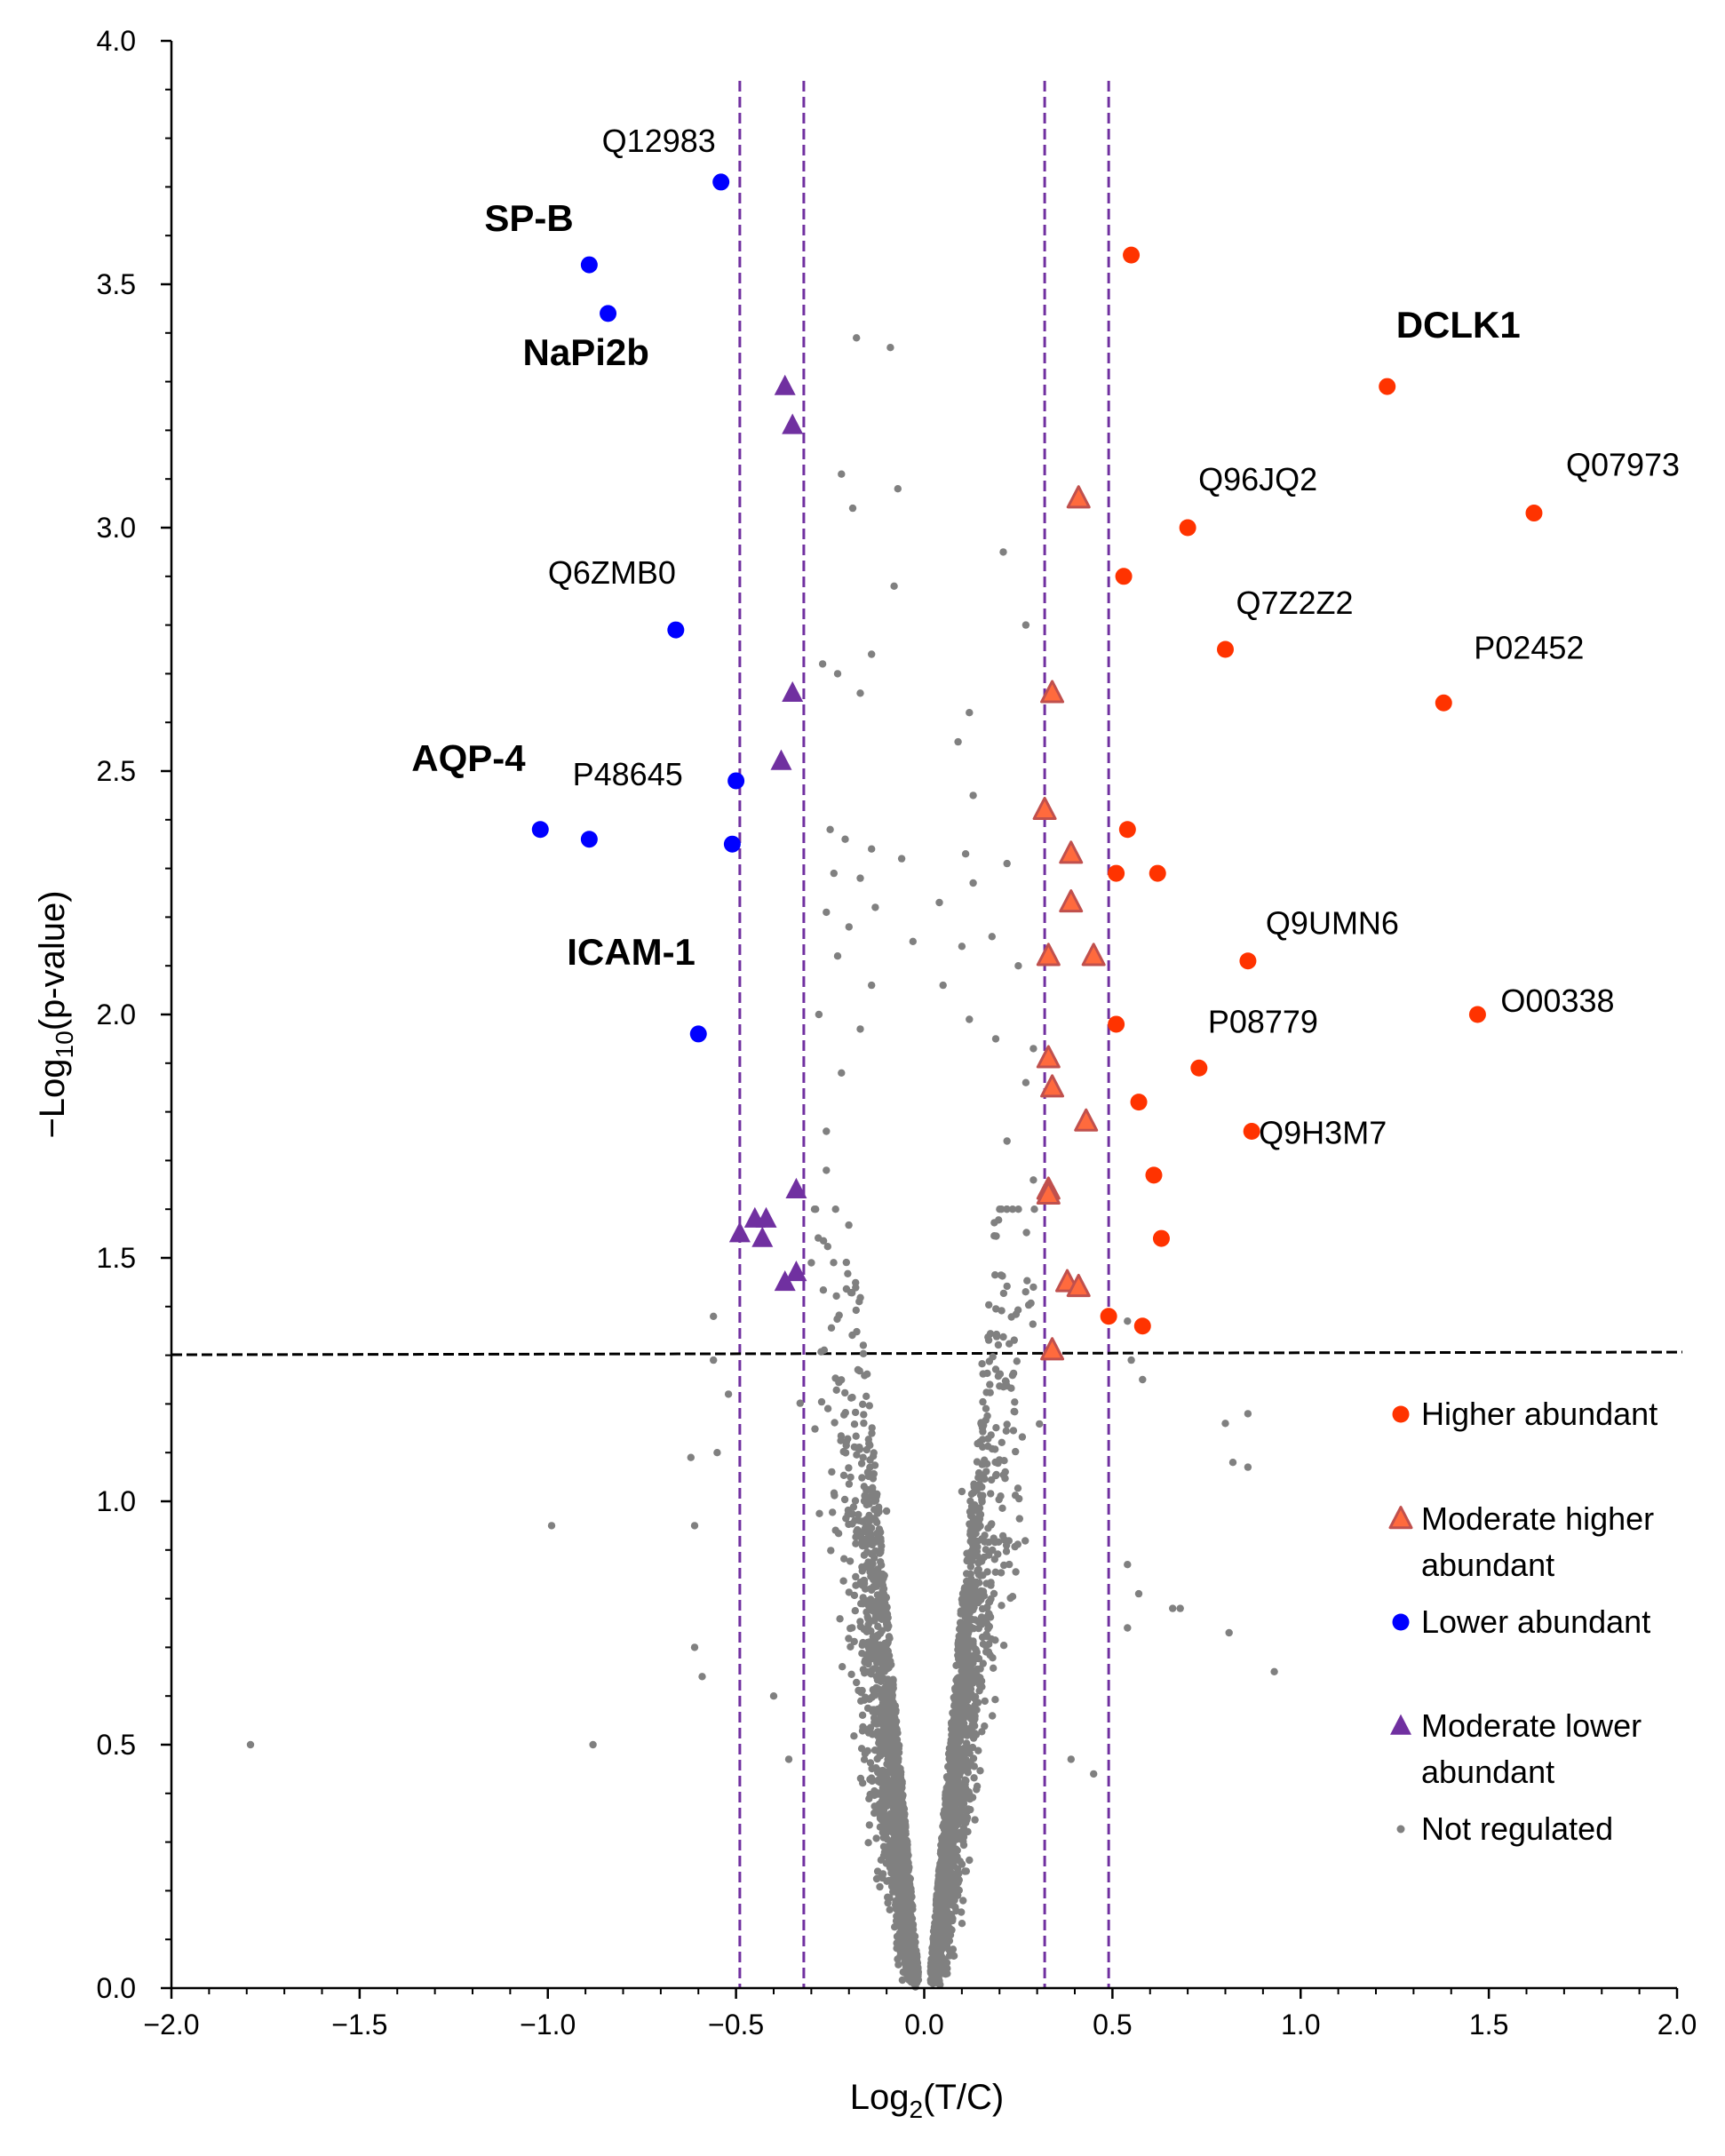 The image size is (1725, 2156). Describe the element at coordinates (1487, 1565) in the screenshot. I see `legend-label: abundant` at that location.